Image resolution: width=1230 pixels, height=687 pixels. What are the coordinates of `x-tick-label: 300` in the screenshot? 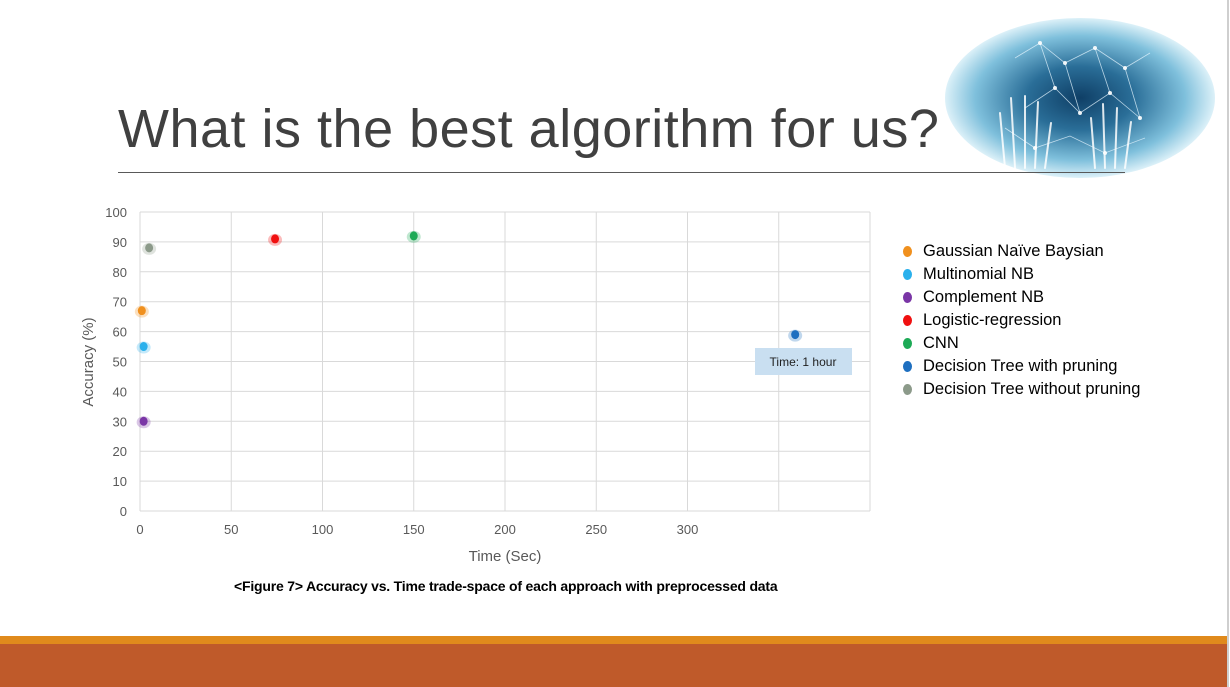 It's located at (688, 529).